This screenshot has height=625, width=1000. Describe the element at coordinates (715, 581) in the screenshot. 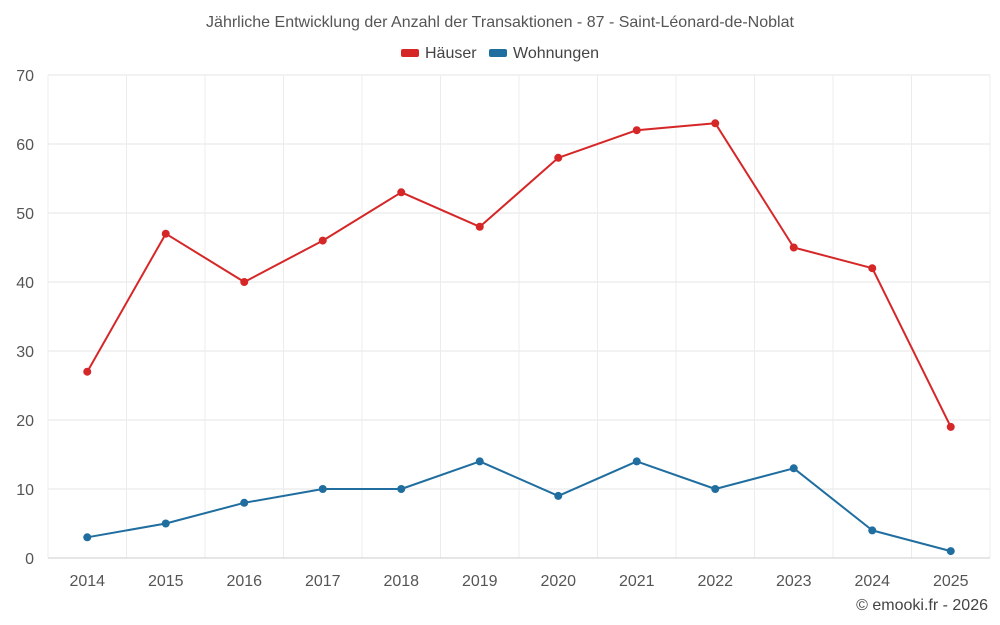

I see `x-tick-label: 2022` at that location.